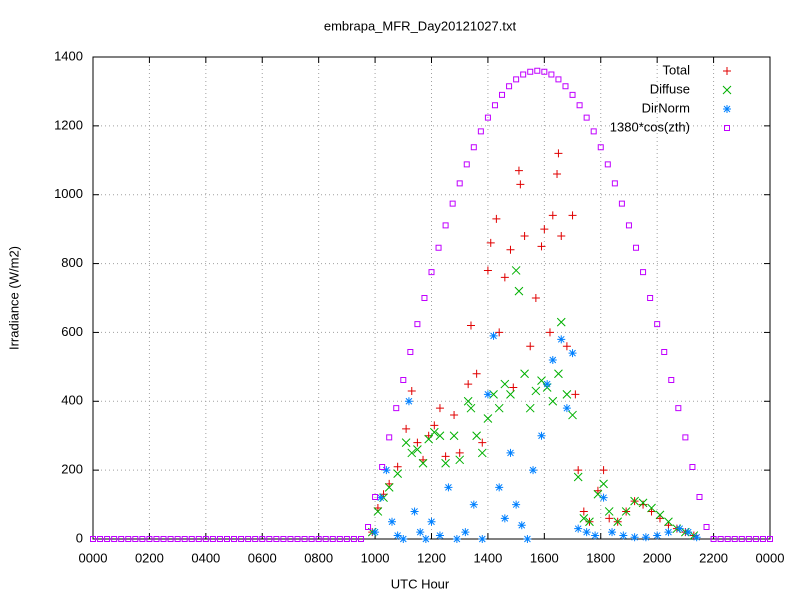 The width and height of the screenshot is (800, 600). I want to click on x-tick-label: 0800, so click(318, 557).